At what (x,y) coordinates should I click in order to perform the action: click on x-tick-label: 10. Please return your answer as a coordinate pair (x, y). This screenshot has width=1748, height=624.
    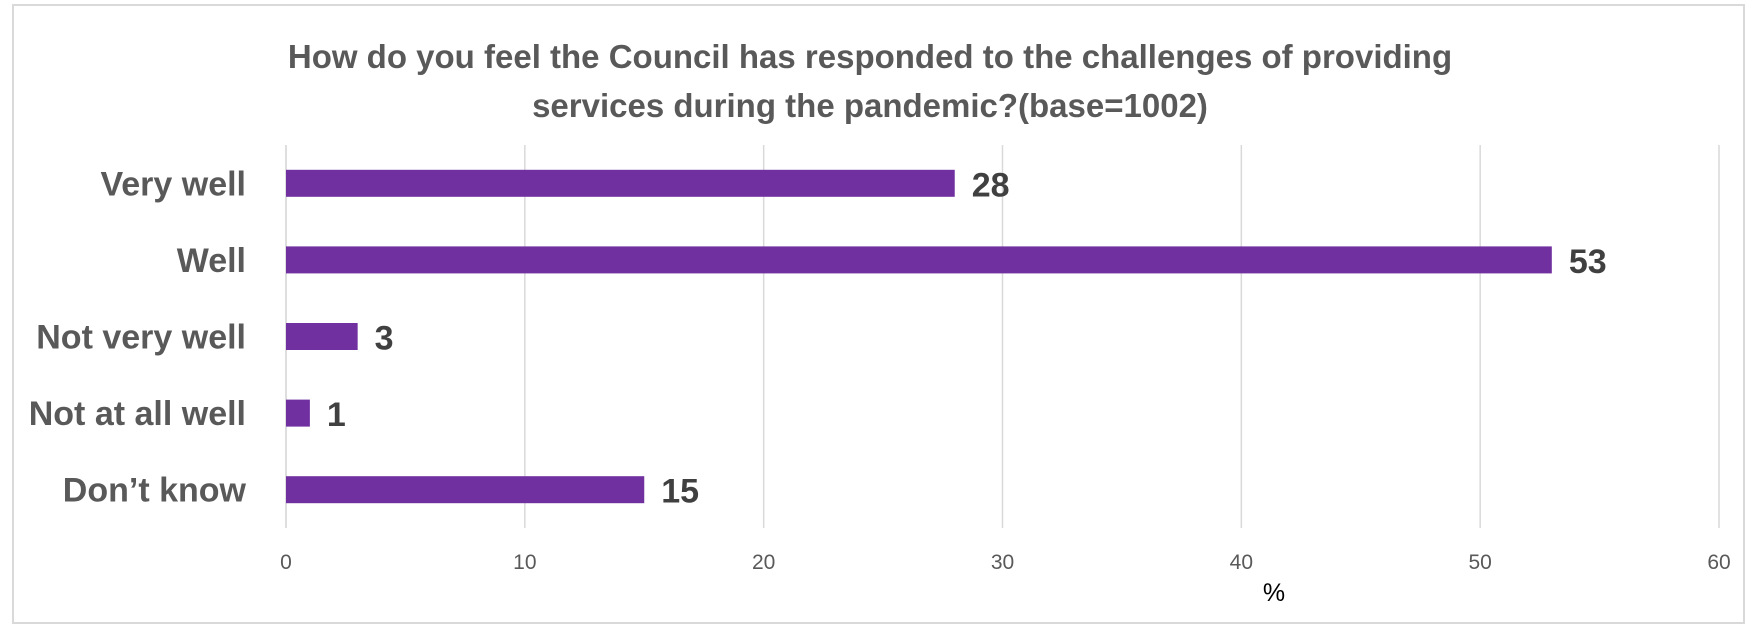
    Looking at the image, I should click on (524, 562).